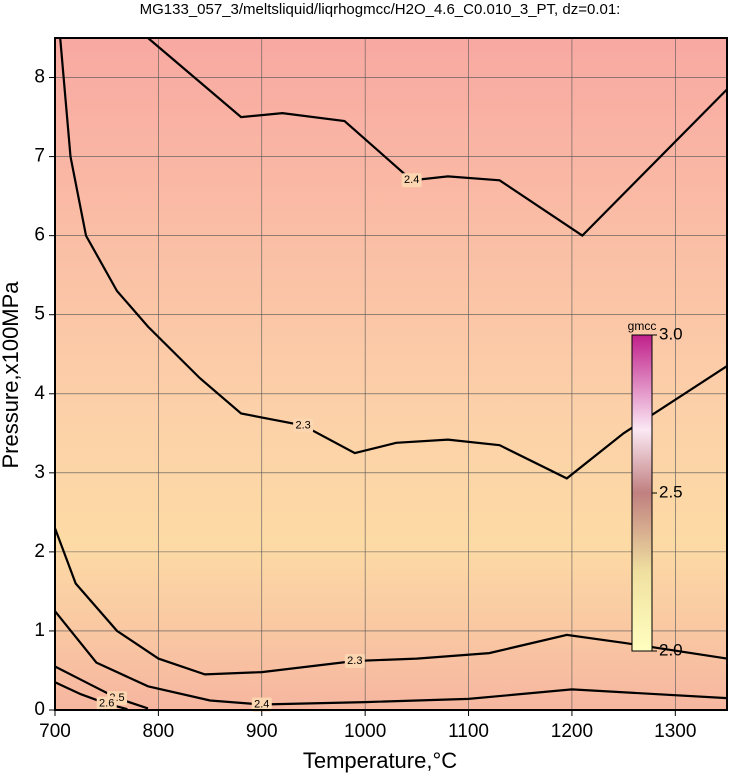  Describe the element at coordinates (39, 551) in the screenshot. I see `y-tick-label: 2` at that location.